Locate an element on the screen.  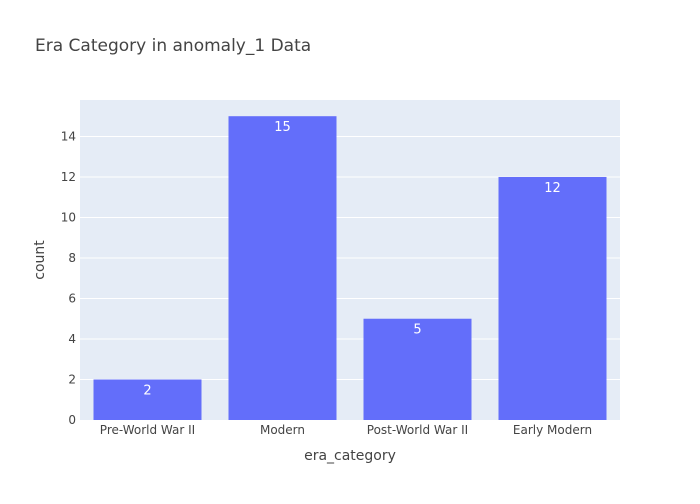
bar-value-label: 2 is located at coordinates (147, 390).